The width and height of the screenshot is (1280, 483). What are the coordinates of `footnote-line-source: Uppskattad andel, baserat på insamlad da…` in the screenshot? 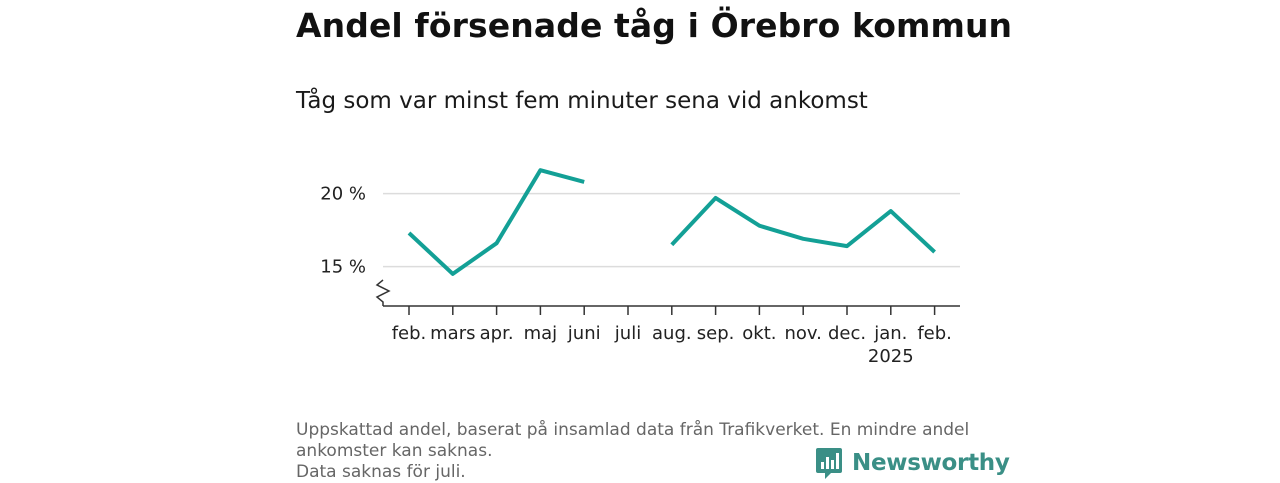 It's located at (633, 440).